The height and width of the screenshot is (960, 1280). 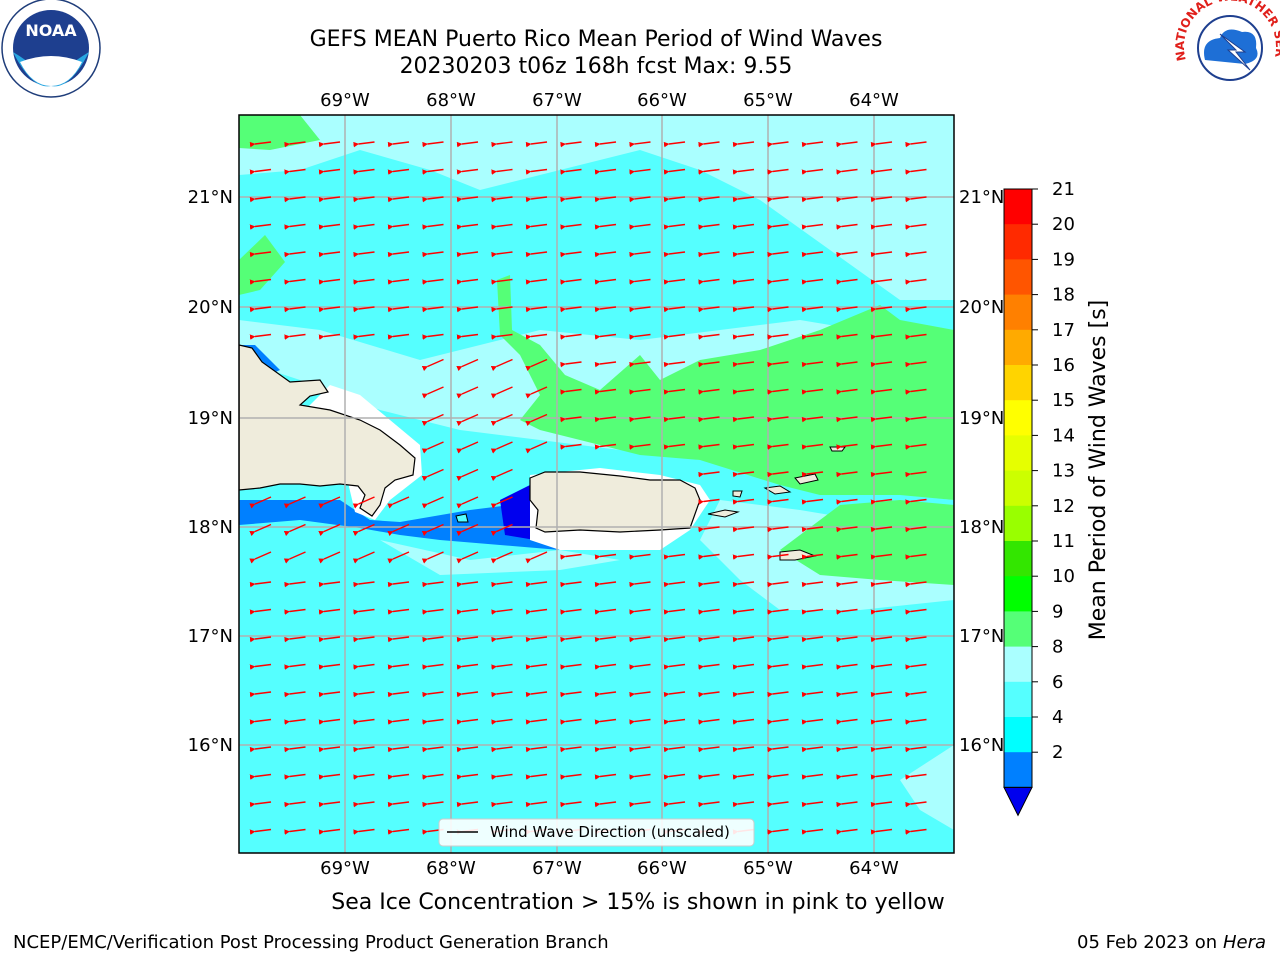 I want to click on lat-labels-right: 21°N 20°N 19°N 18°N 17°N 16°N, so click(x=981, y=471).